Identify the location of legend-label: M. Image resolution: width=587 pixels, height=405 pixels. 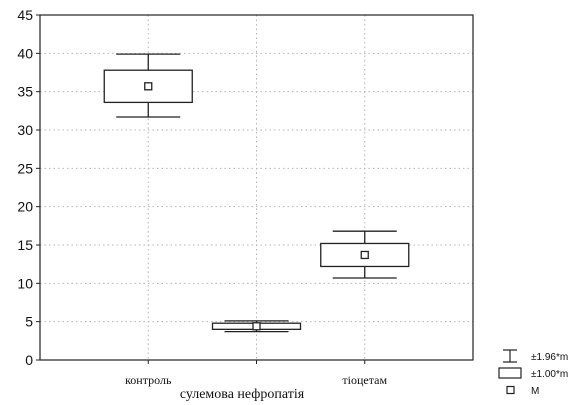
(535, 391).